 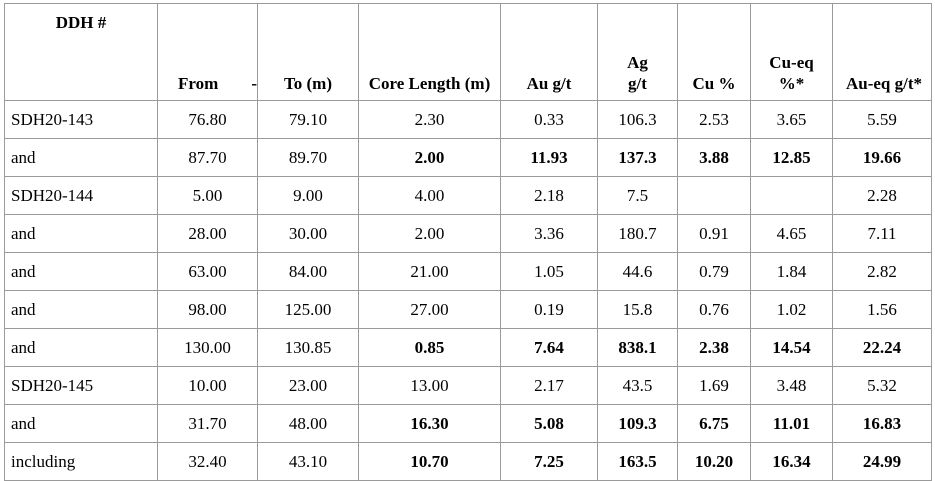 What do you see at coordinates (549, 52) in the screenshot?
I see `header-cell: Au g/t` at bounding box center [549, 52].